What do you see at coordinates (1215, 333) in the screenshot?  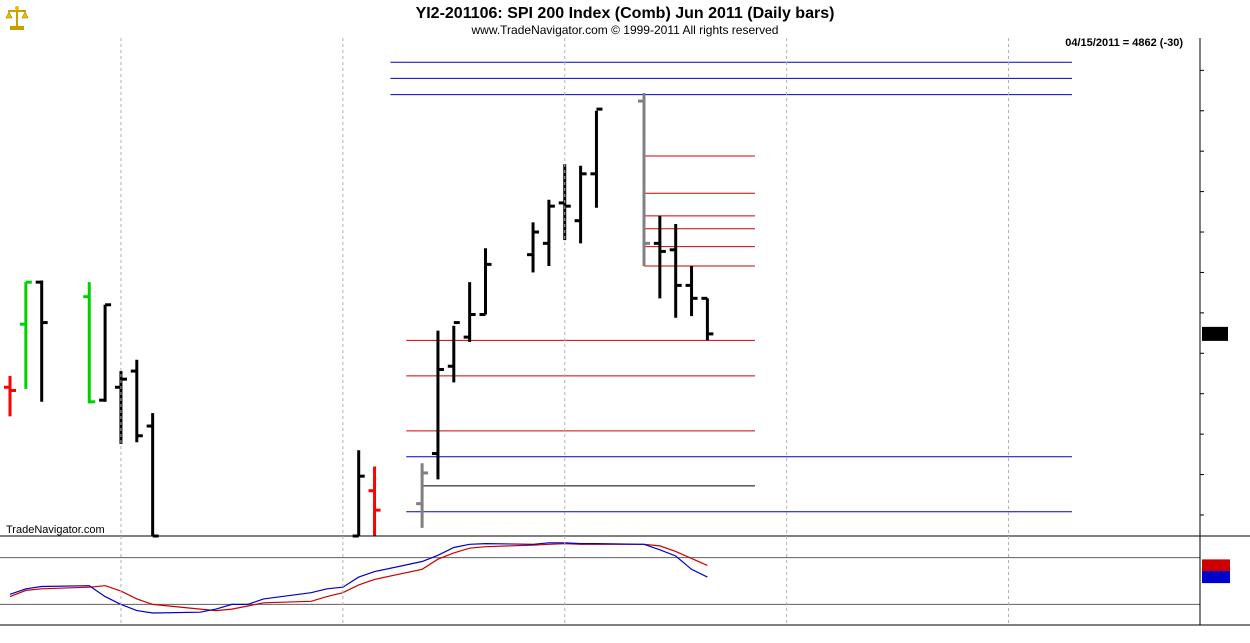 I see `current-value-marker` at bounding box center [1215, 333].